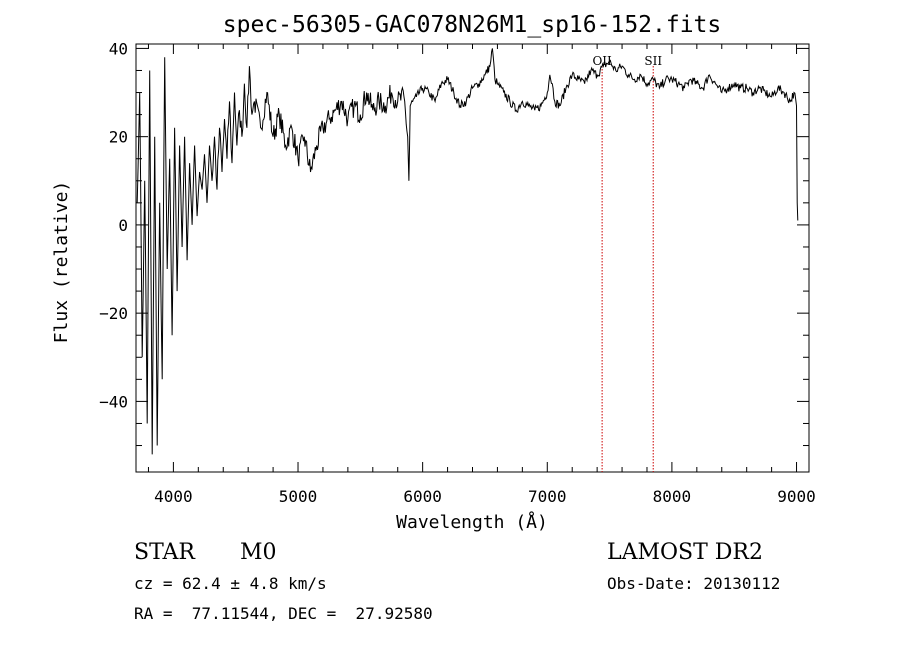  What do you see at coordinates (123, 225) in the screenshot?
I see `y-tick-label: 0` at bounding box center [123, 225].